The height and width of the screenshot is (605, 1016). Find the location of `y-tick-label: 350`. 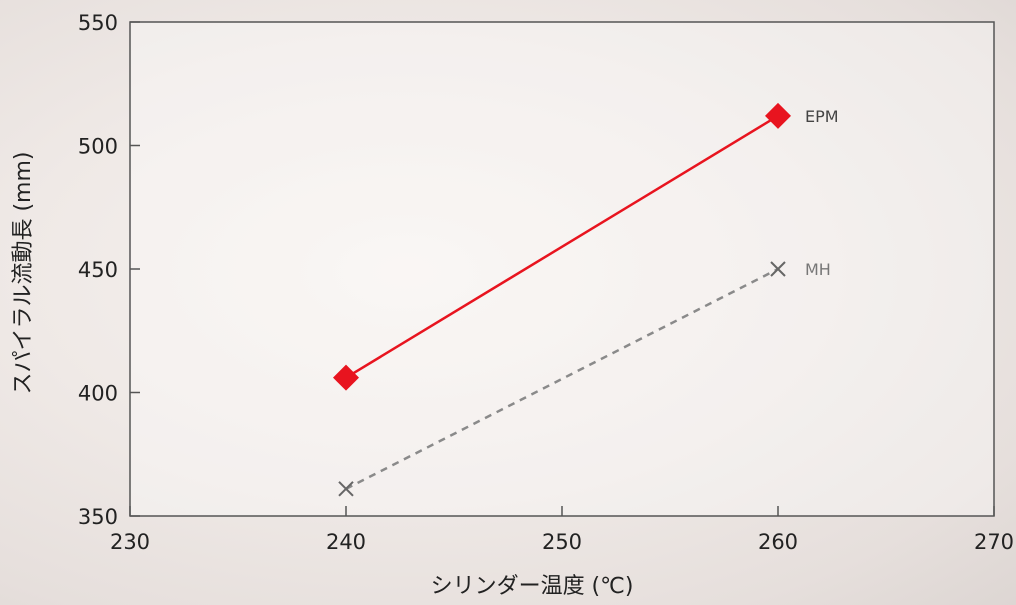

y-tick-label: 350 is located at coordinates (98, 517).